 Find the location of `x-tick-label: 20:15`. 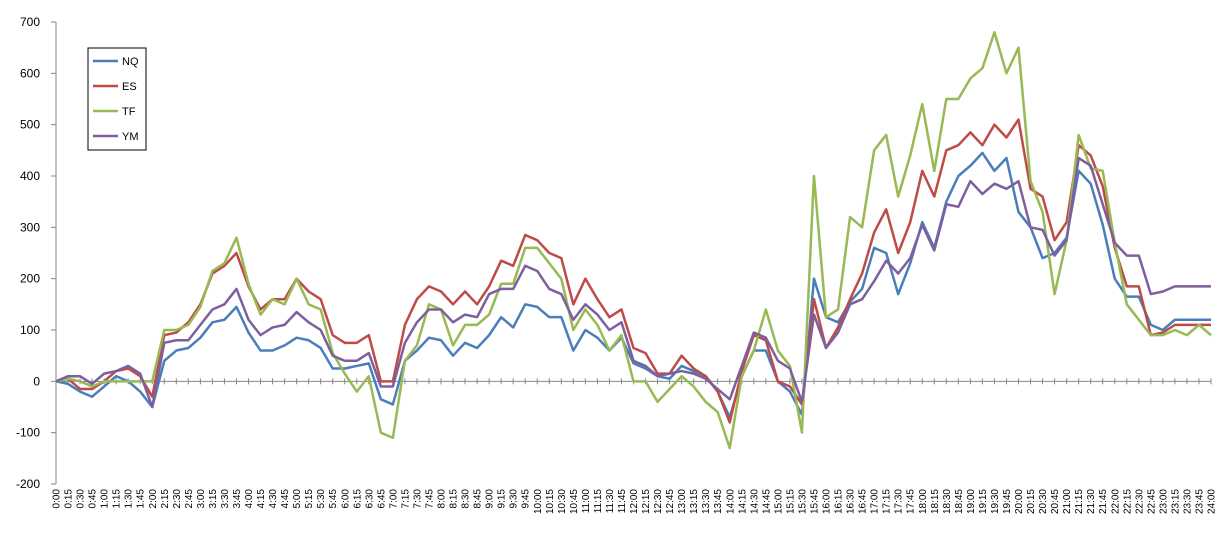

x-tick-label: 20:15 is located at coordinates (1031, 501).